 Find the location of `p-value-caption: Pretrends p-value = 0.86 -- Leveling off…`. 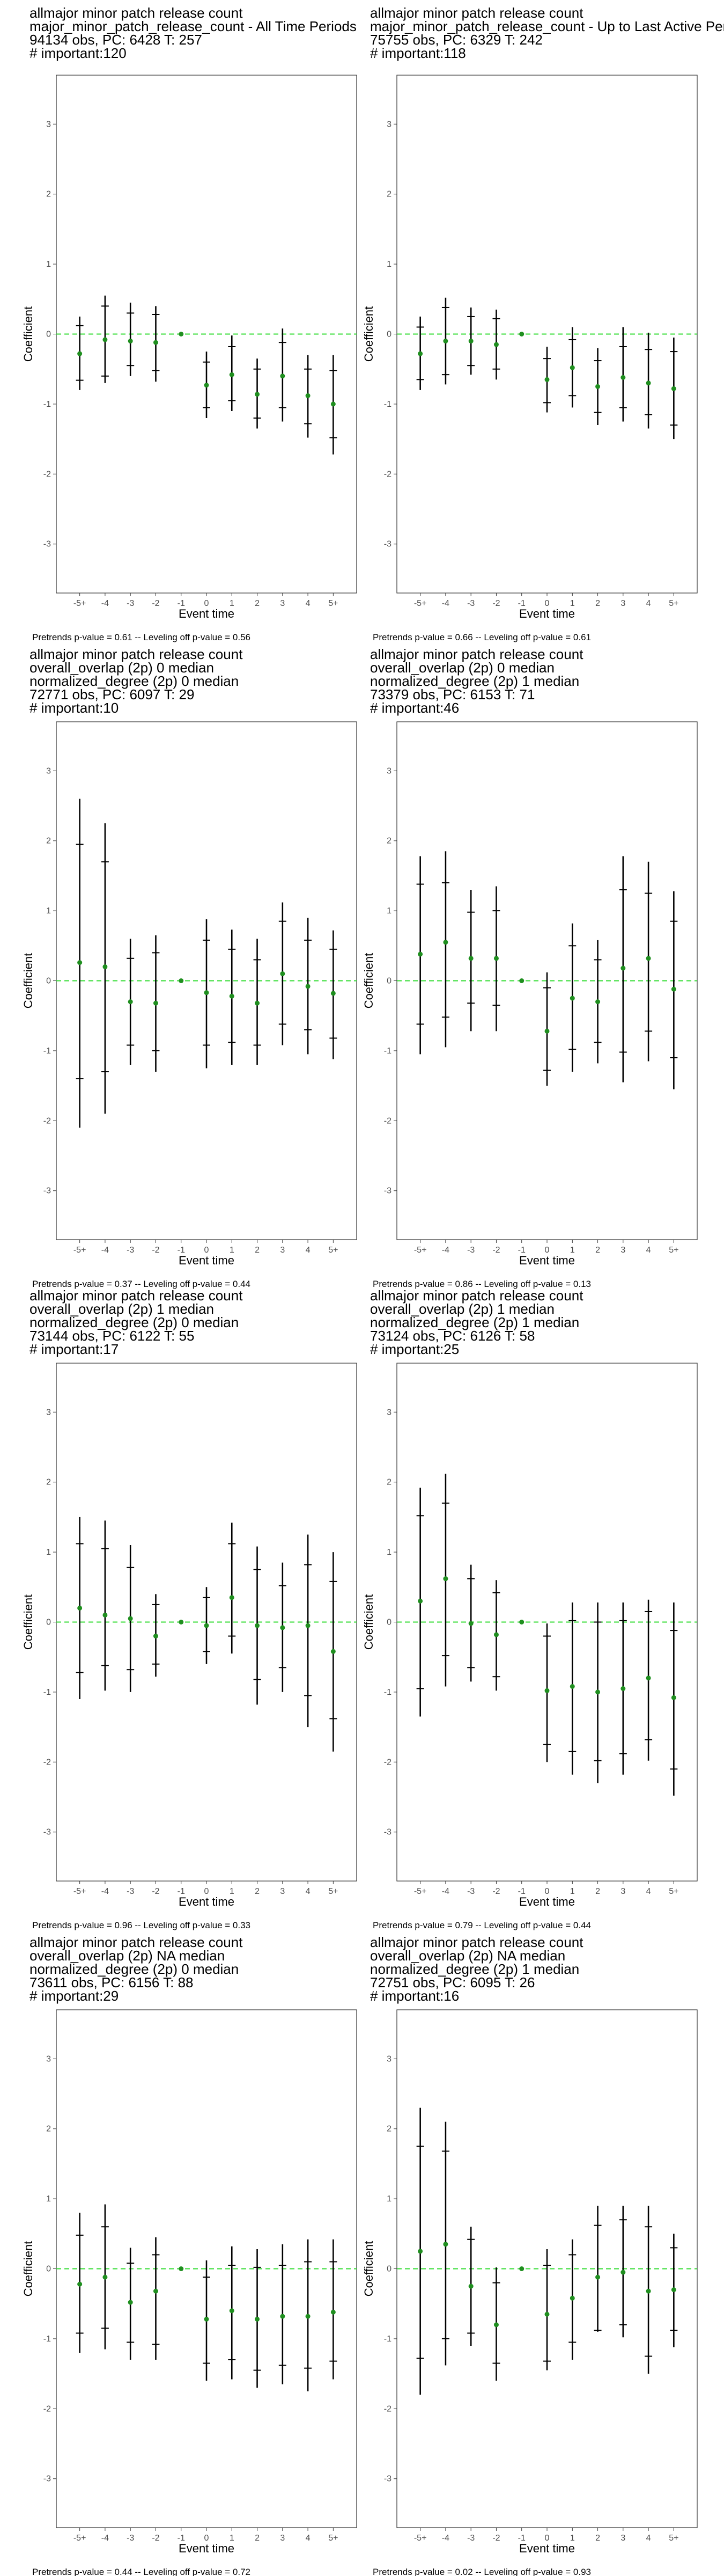

p-value-caption: Pretrends p-value = 0.86 -- Leveling off… is located at coordinates (482, 1284).